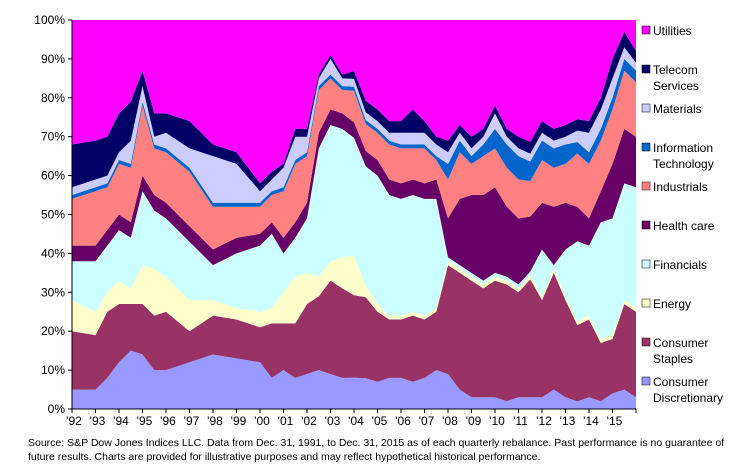  What do you see at coordinates (74, 421) in the screenshot?
I see `x-tick-label: '92` at bounding box center [74, 421].